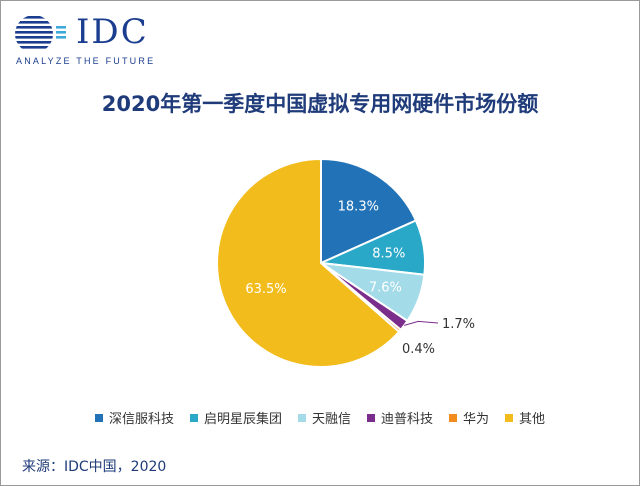  Describe the element at coordinates (40, 32) in the screenshot. I see `globe-icon` at that location.